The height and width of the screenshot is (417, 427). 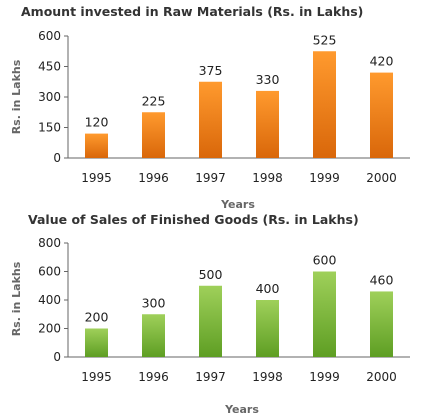 I want to click on chart-2-data-label-1998: 400, so click(x=268, y=288).